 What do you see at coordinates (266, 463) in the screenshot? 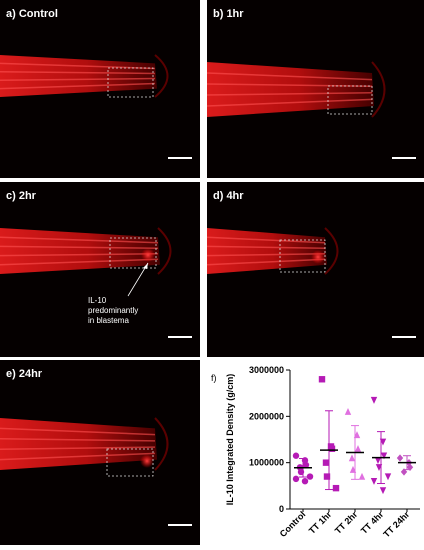
I see `y-tick-label: 1000000` at bounding box center [266, 463].